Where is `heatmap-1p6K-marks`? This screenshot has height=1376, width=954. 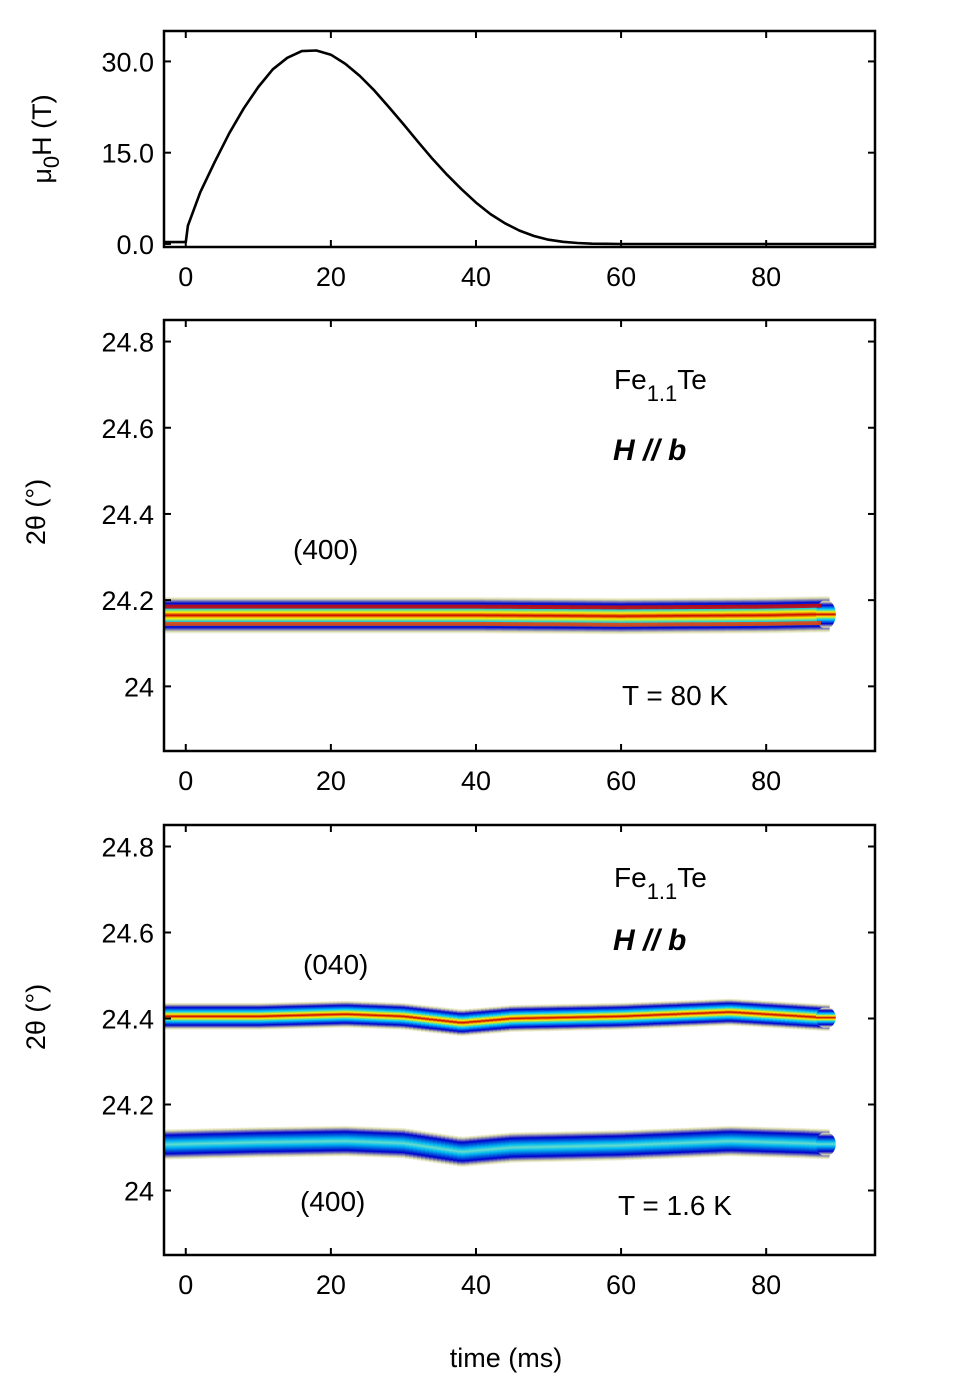 heatmap-1p6K-marks is located at coordinates (500, 1083).